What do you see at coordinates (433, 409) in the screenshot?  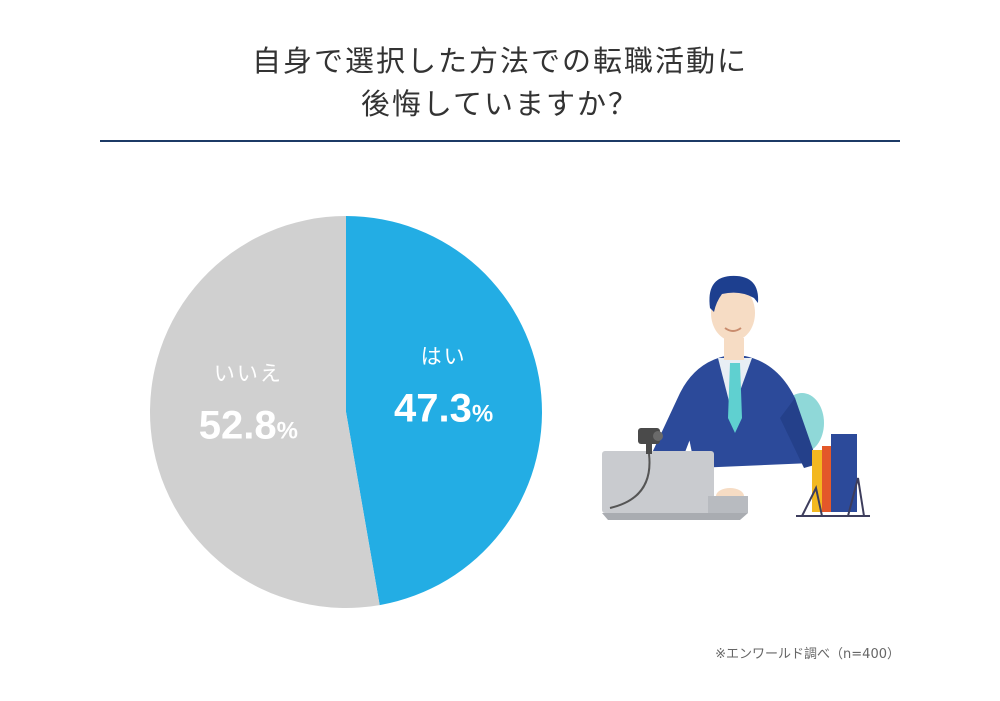 I see `slice-value-number-yes: 47.3` at bounding box center [433, 409].